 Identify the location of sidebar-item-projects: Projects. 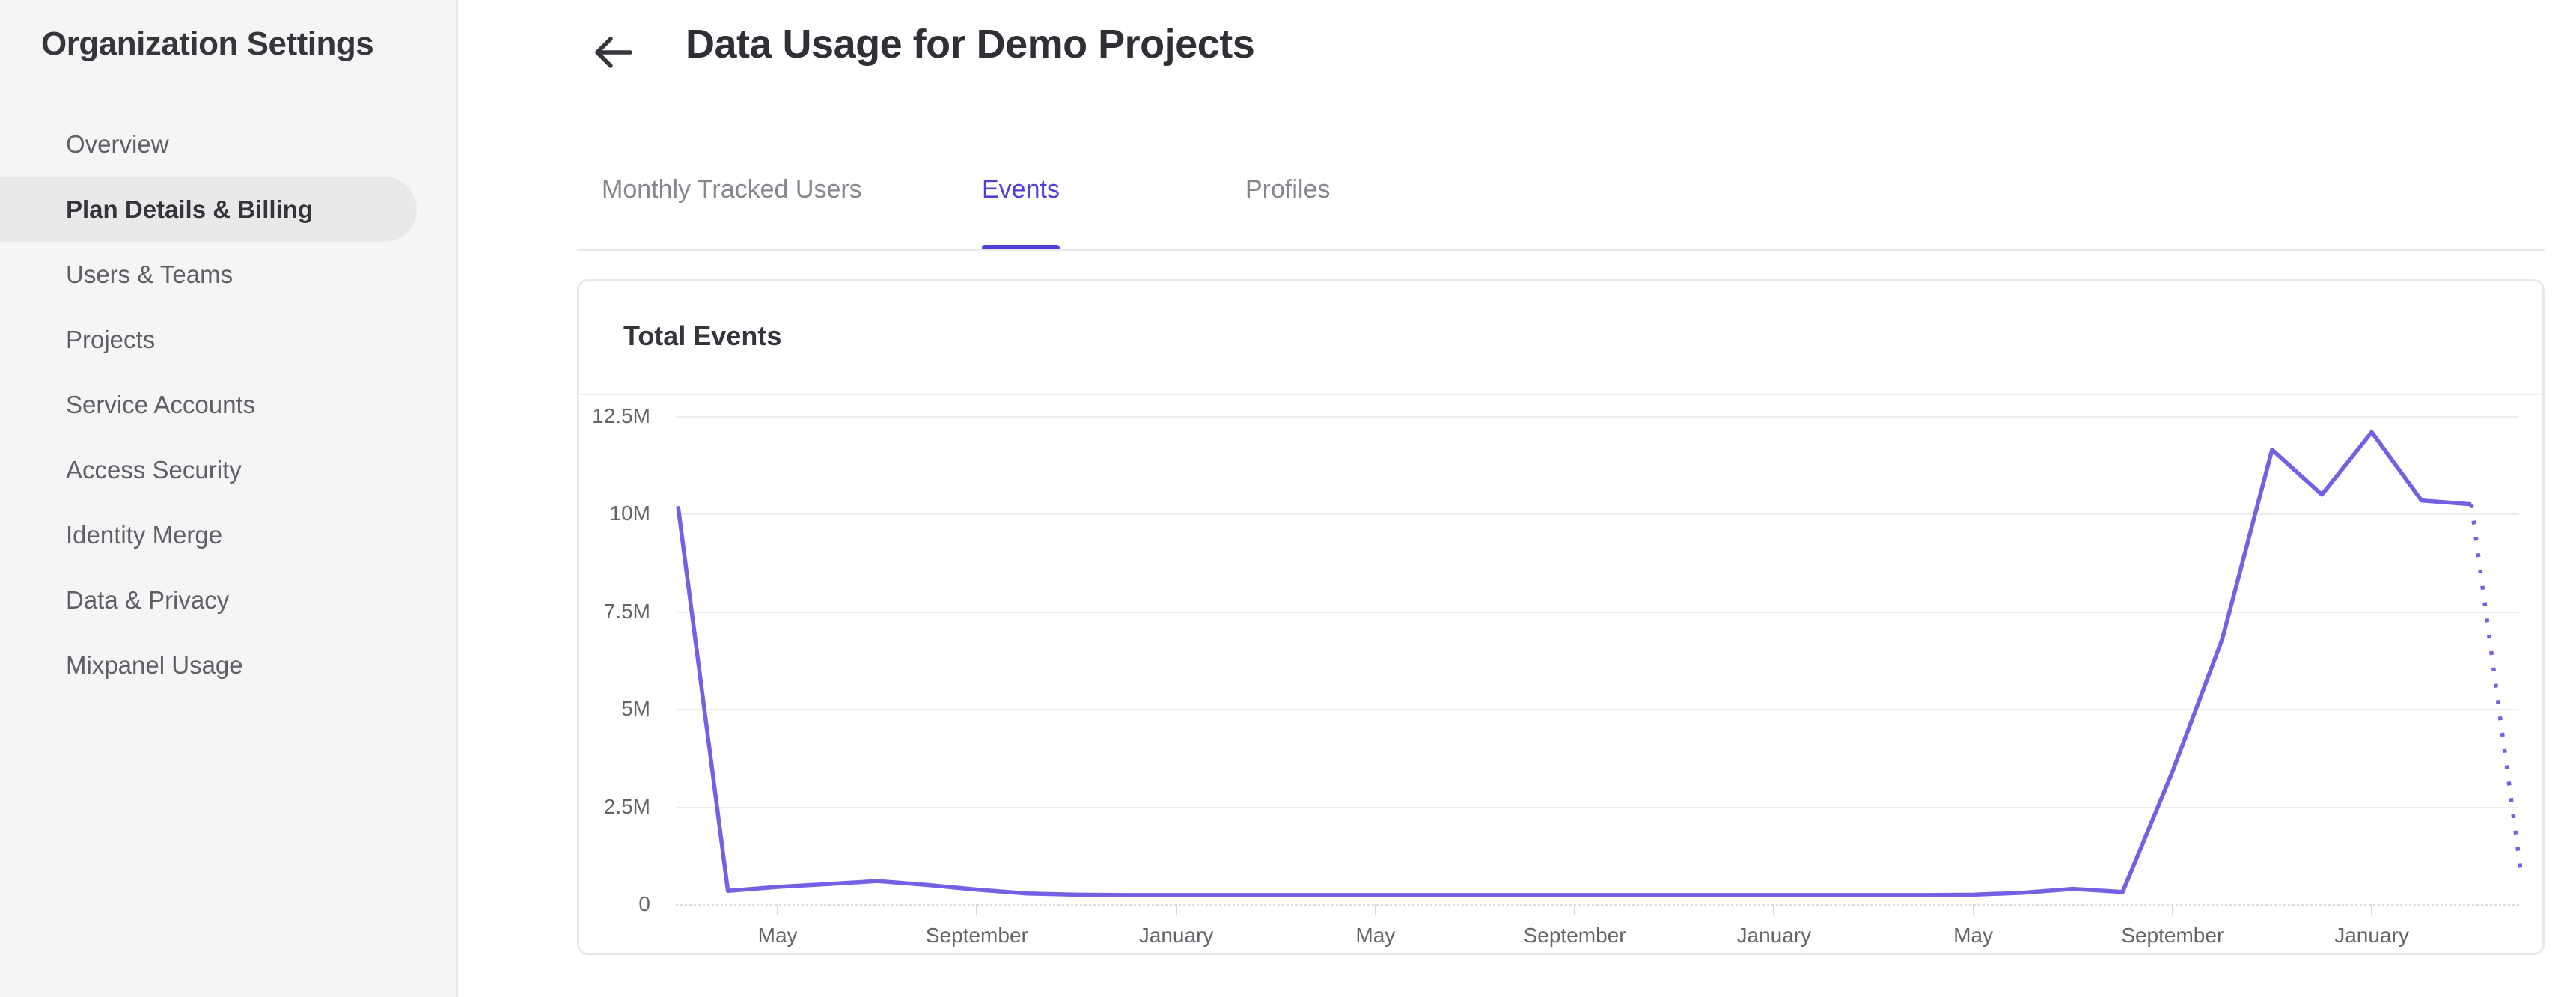
(111, 339).